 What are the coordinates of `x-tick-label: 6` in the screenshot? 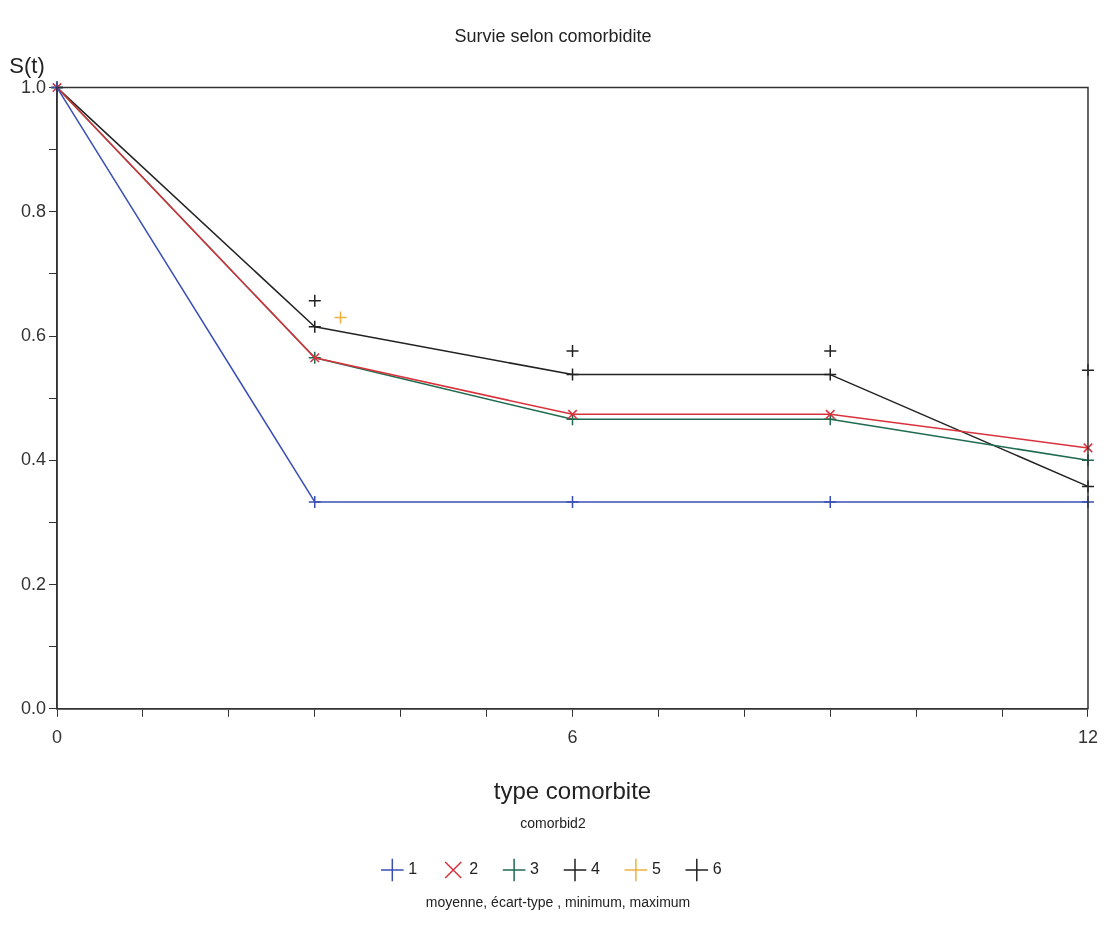 It's located at (572, 736).